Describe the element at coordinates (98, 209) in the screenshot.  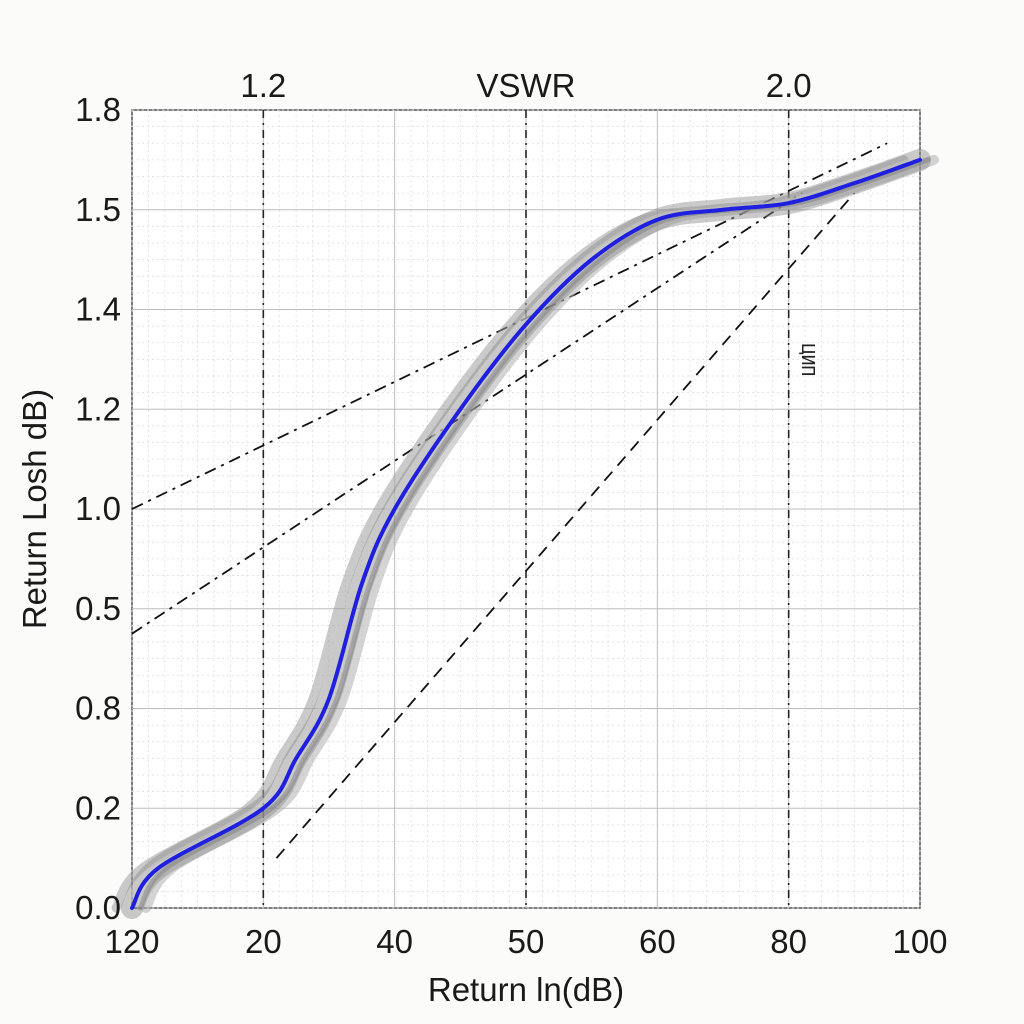
I see `y-tick-label: 1.5` at that location.